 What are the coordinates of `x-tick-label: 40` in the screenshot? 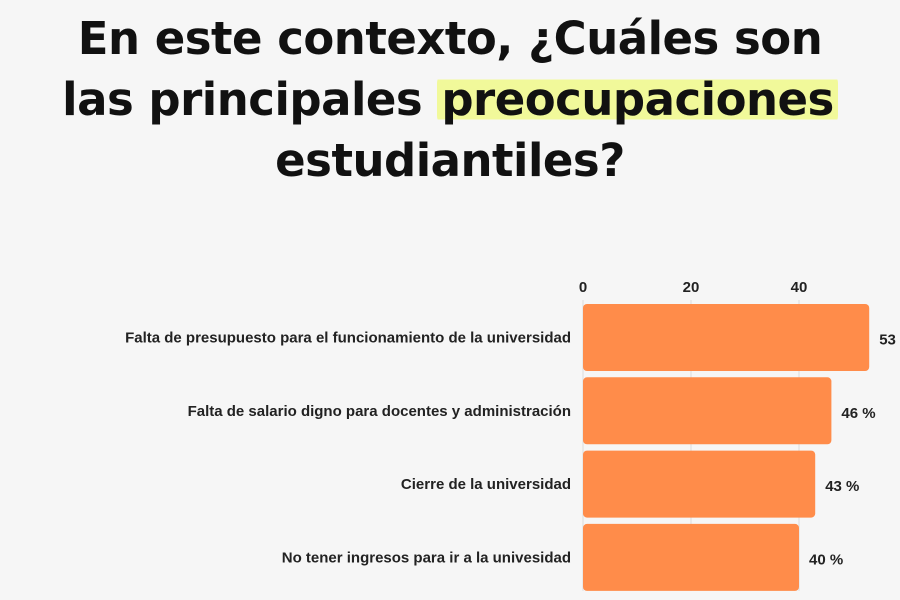 It's located at (799, 287).